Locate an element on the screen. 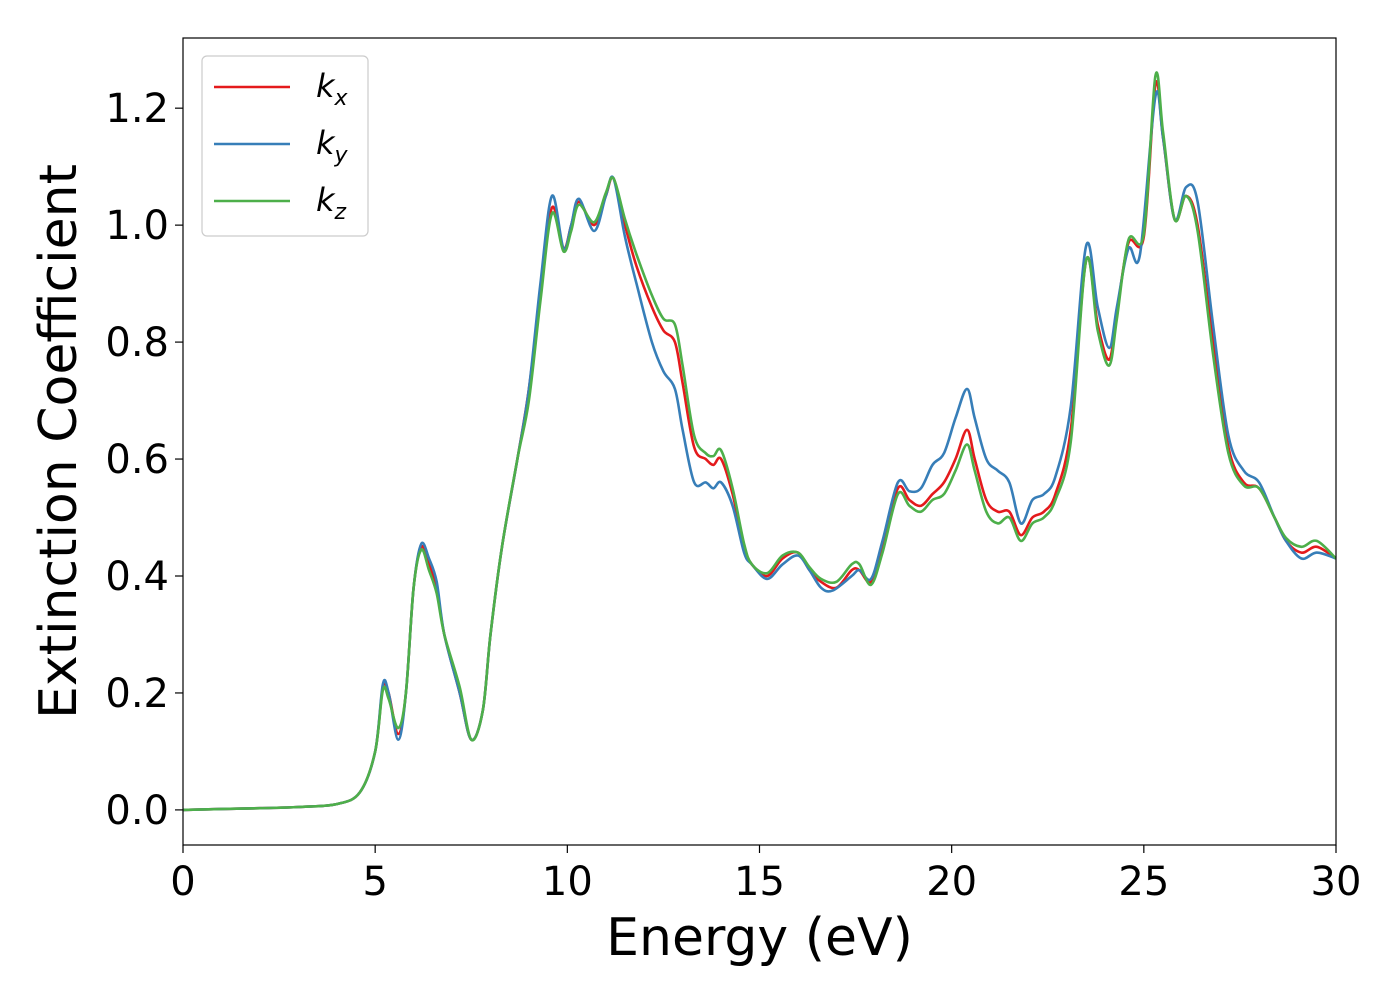 The width and height of the screenshot is (1400, 1000). x-axis: 0 5 10 15 20 25 30 is located at coordinates (765, 875).